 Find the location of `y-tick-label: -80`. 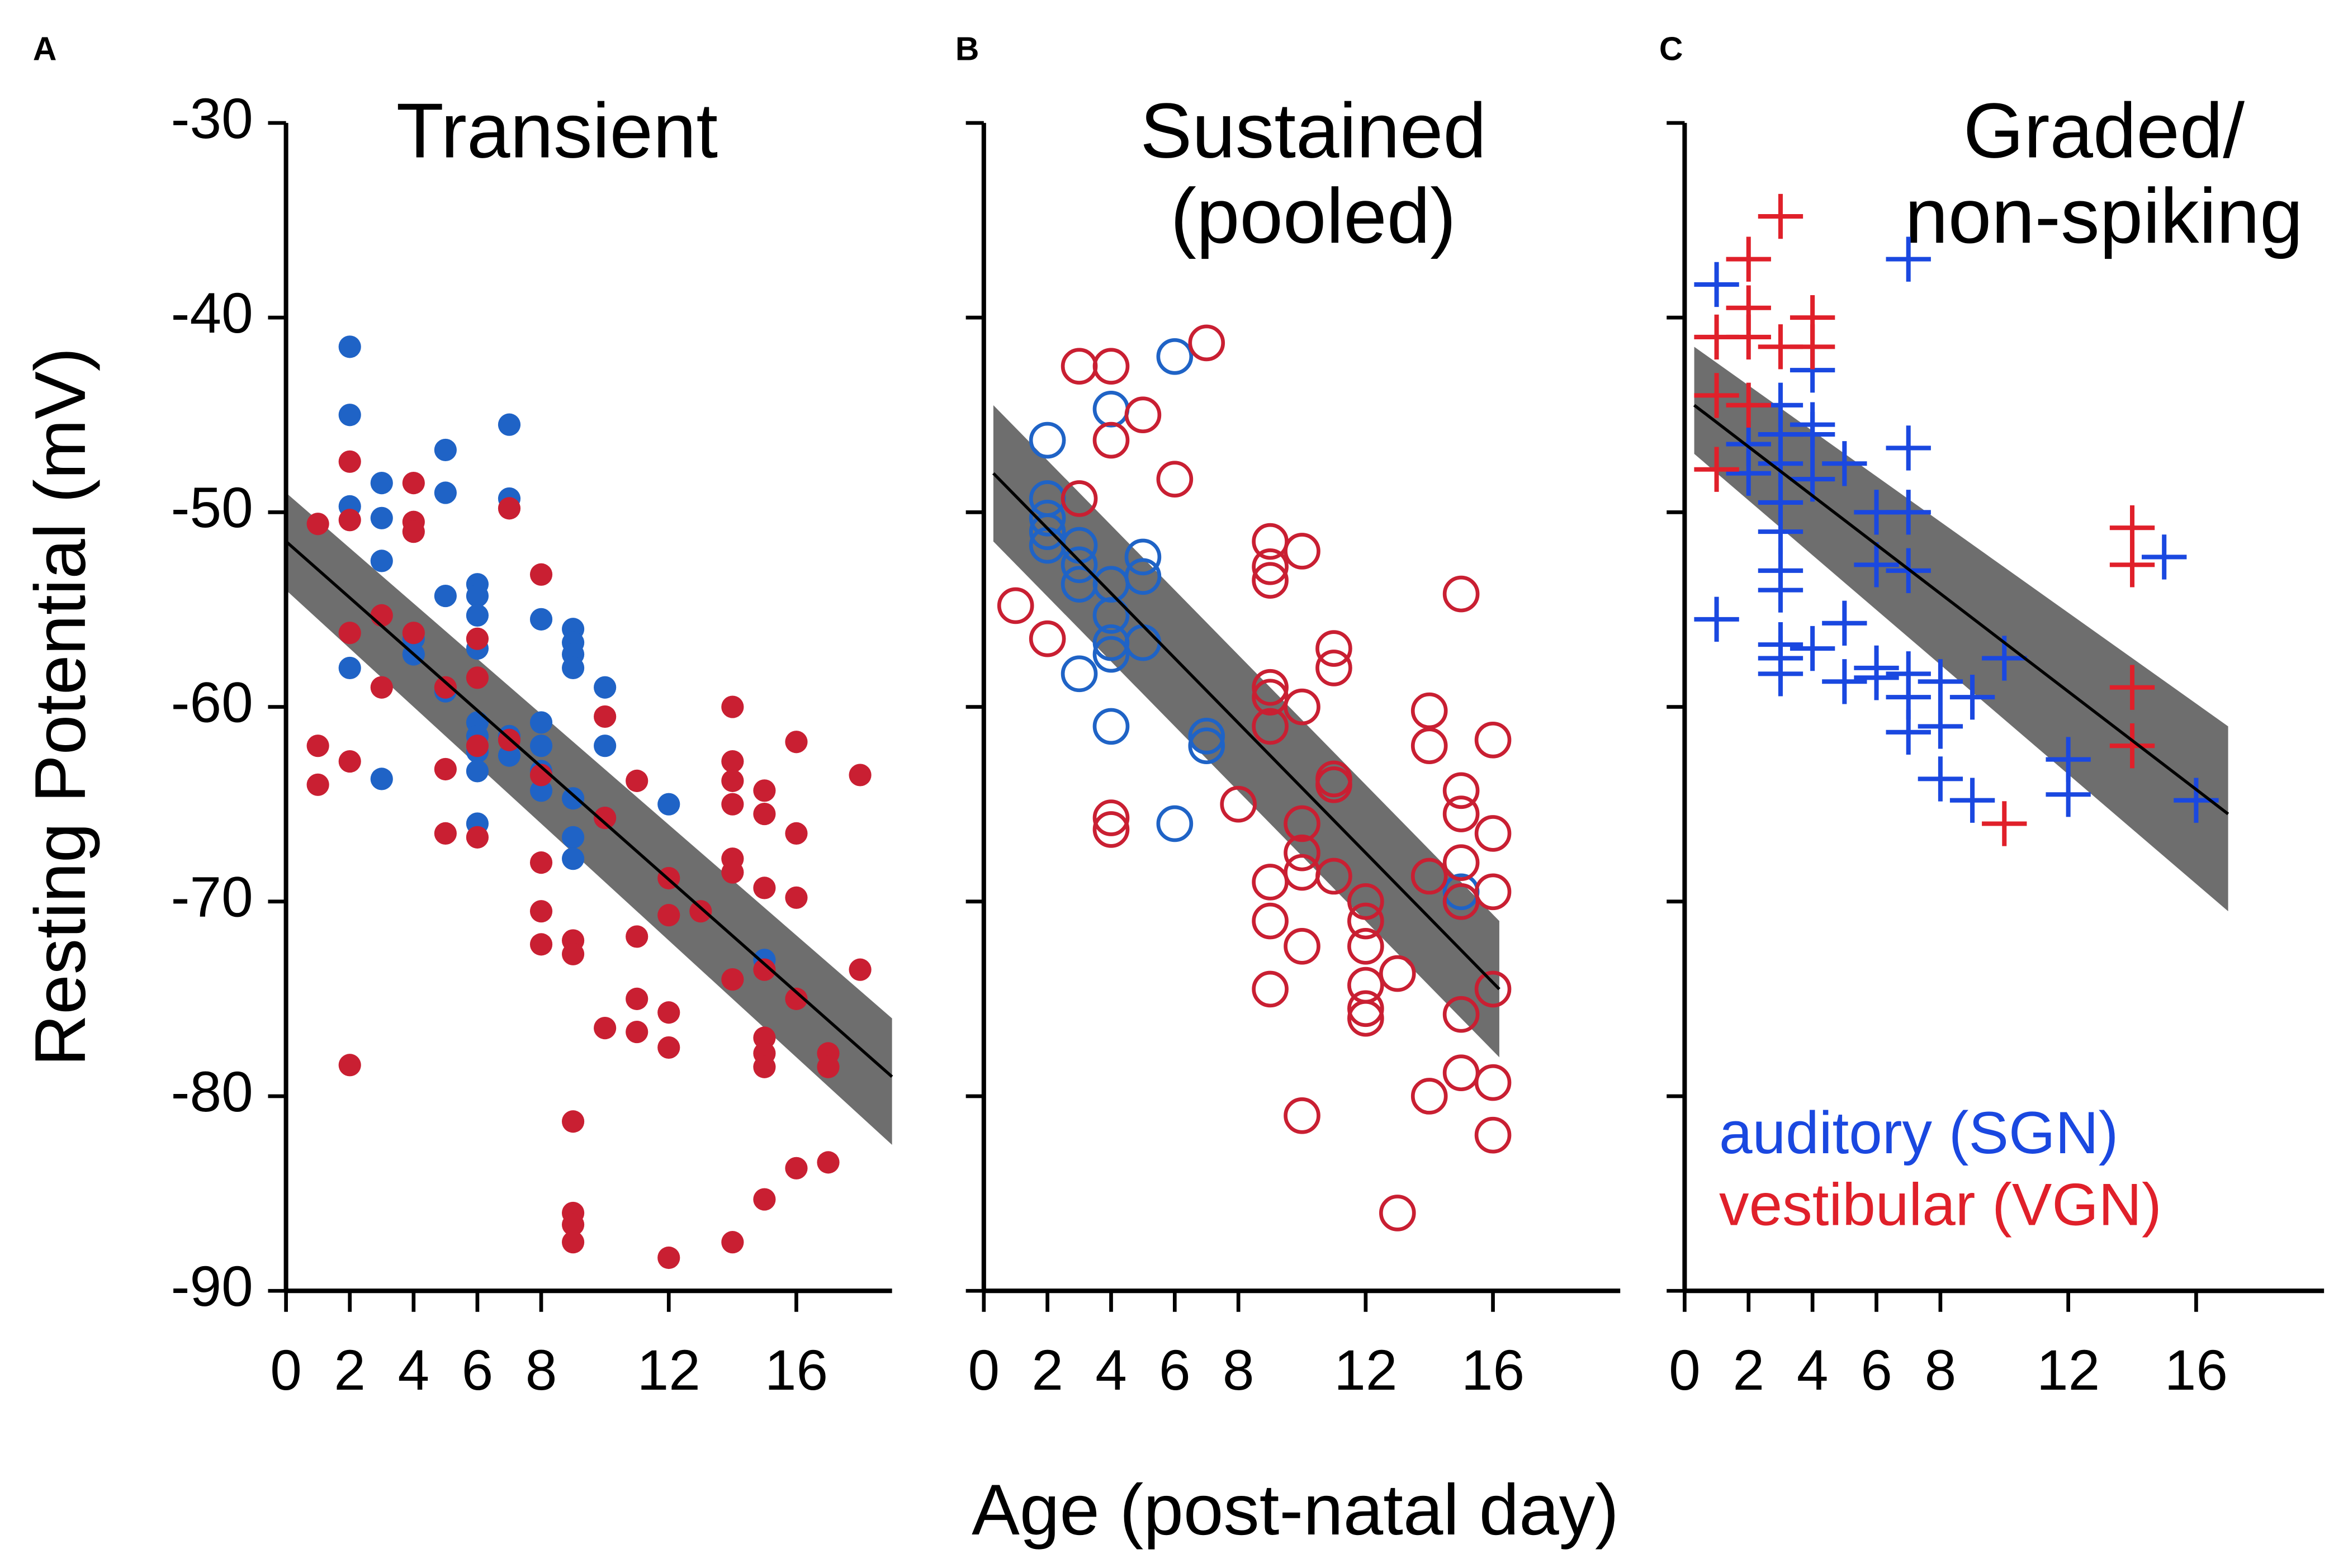

y-tick-label: -80 is located at coordinates (212, 1092).